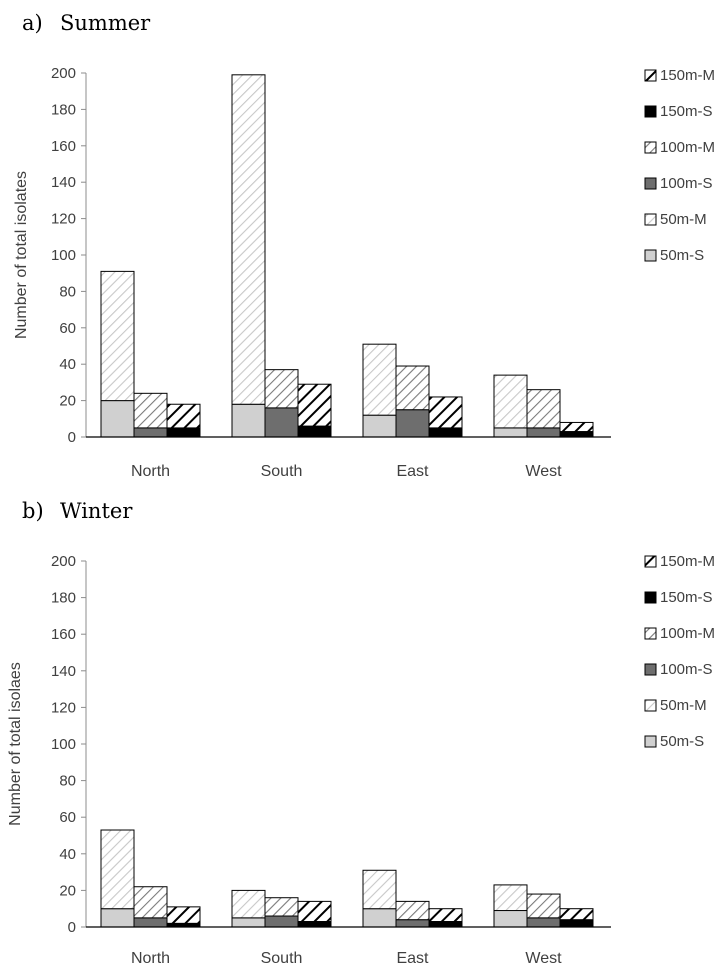 This screenshot has height=970, width=724. What do you see at coordinates (105, 23) in the screenshot?
I see `chart-title: Summer` at bounding box center [105, 23].